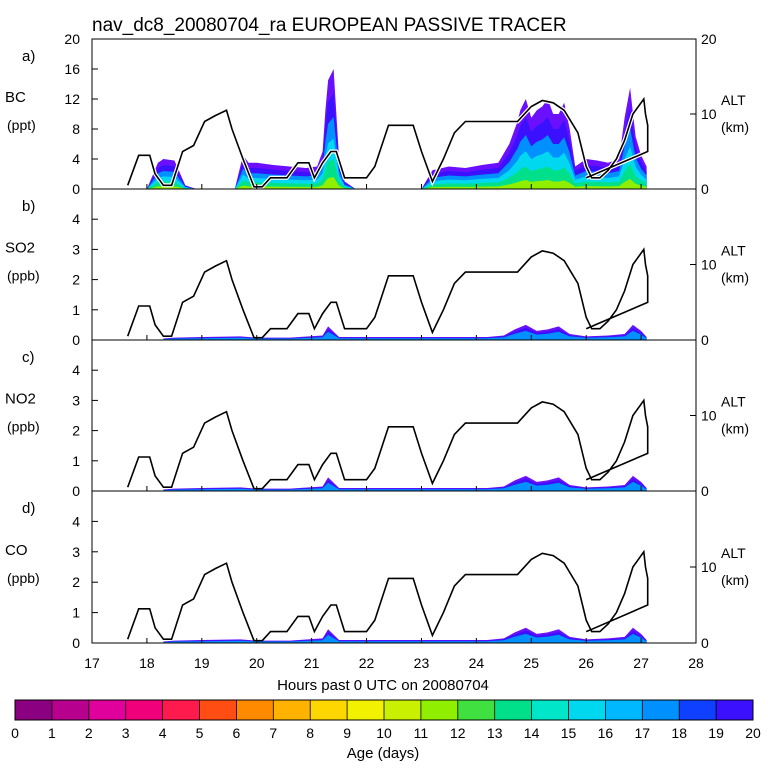 Image resolution: width=768 pixels, height=768 pixels. I want to click on colorbar-tick-label: 5, so click(200, 733).